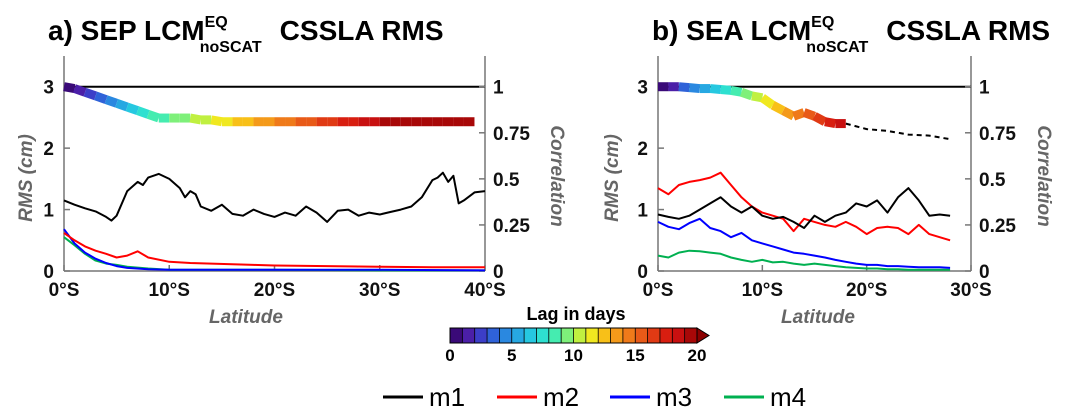 Image resolution: width=1066 pixels, height=410 pixels. Describe the element at coordinates (594, 396) in the screenshot. I see `legend: m1 m2 m3 m4` at that location.